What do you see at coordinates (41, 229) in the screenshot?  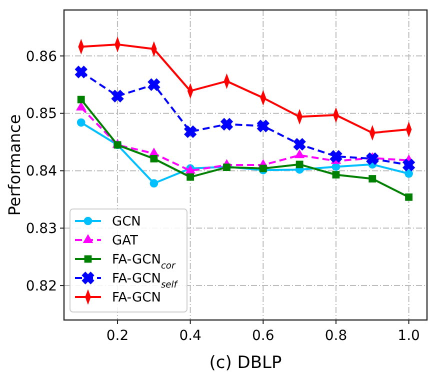 I see `y-tick-label: 0.83` at bounding box center [41, 229].